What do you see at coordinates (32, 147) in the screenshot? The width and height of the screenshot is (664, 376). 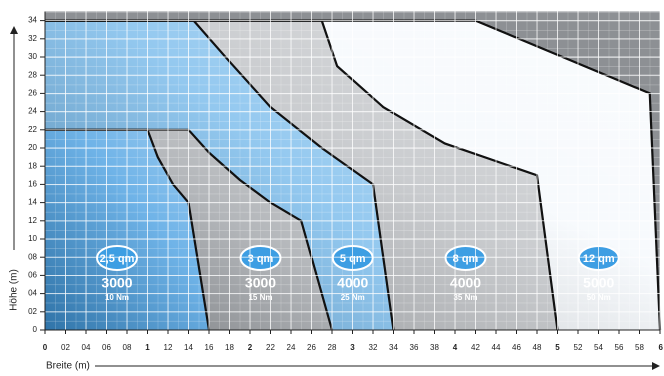 I see `y-tick-label: 20` at bounding box center [32, 147].